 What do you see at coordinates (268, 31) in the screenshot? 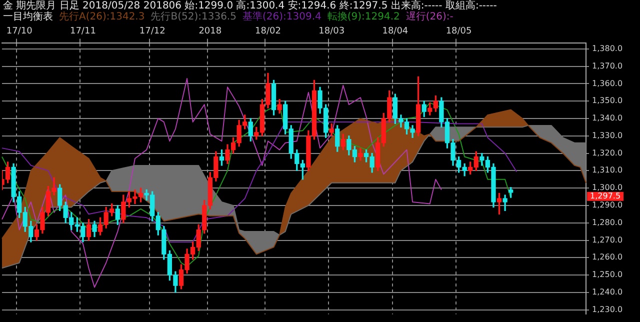
I see `x-tick-label: 18/02` at bounding box center [268, 31].